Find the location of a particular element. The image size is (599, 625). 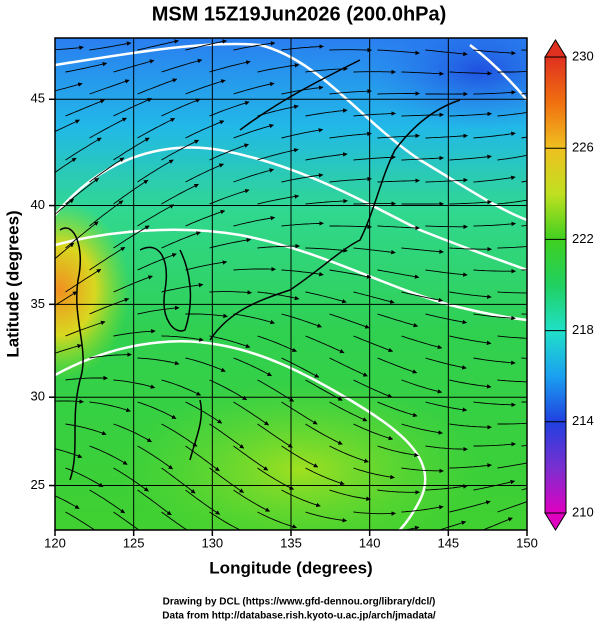

colorbar-tick-label: 214 is located at coordinates (583, 420).